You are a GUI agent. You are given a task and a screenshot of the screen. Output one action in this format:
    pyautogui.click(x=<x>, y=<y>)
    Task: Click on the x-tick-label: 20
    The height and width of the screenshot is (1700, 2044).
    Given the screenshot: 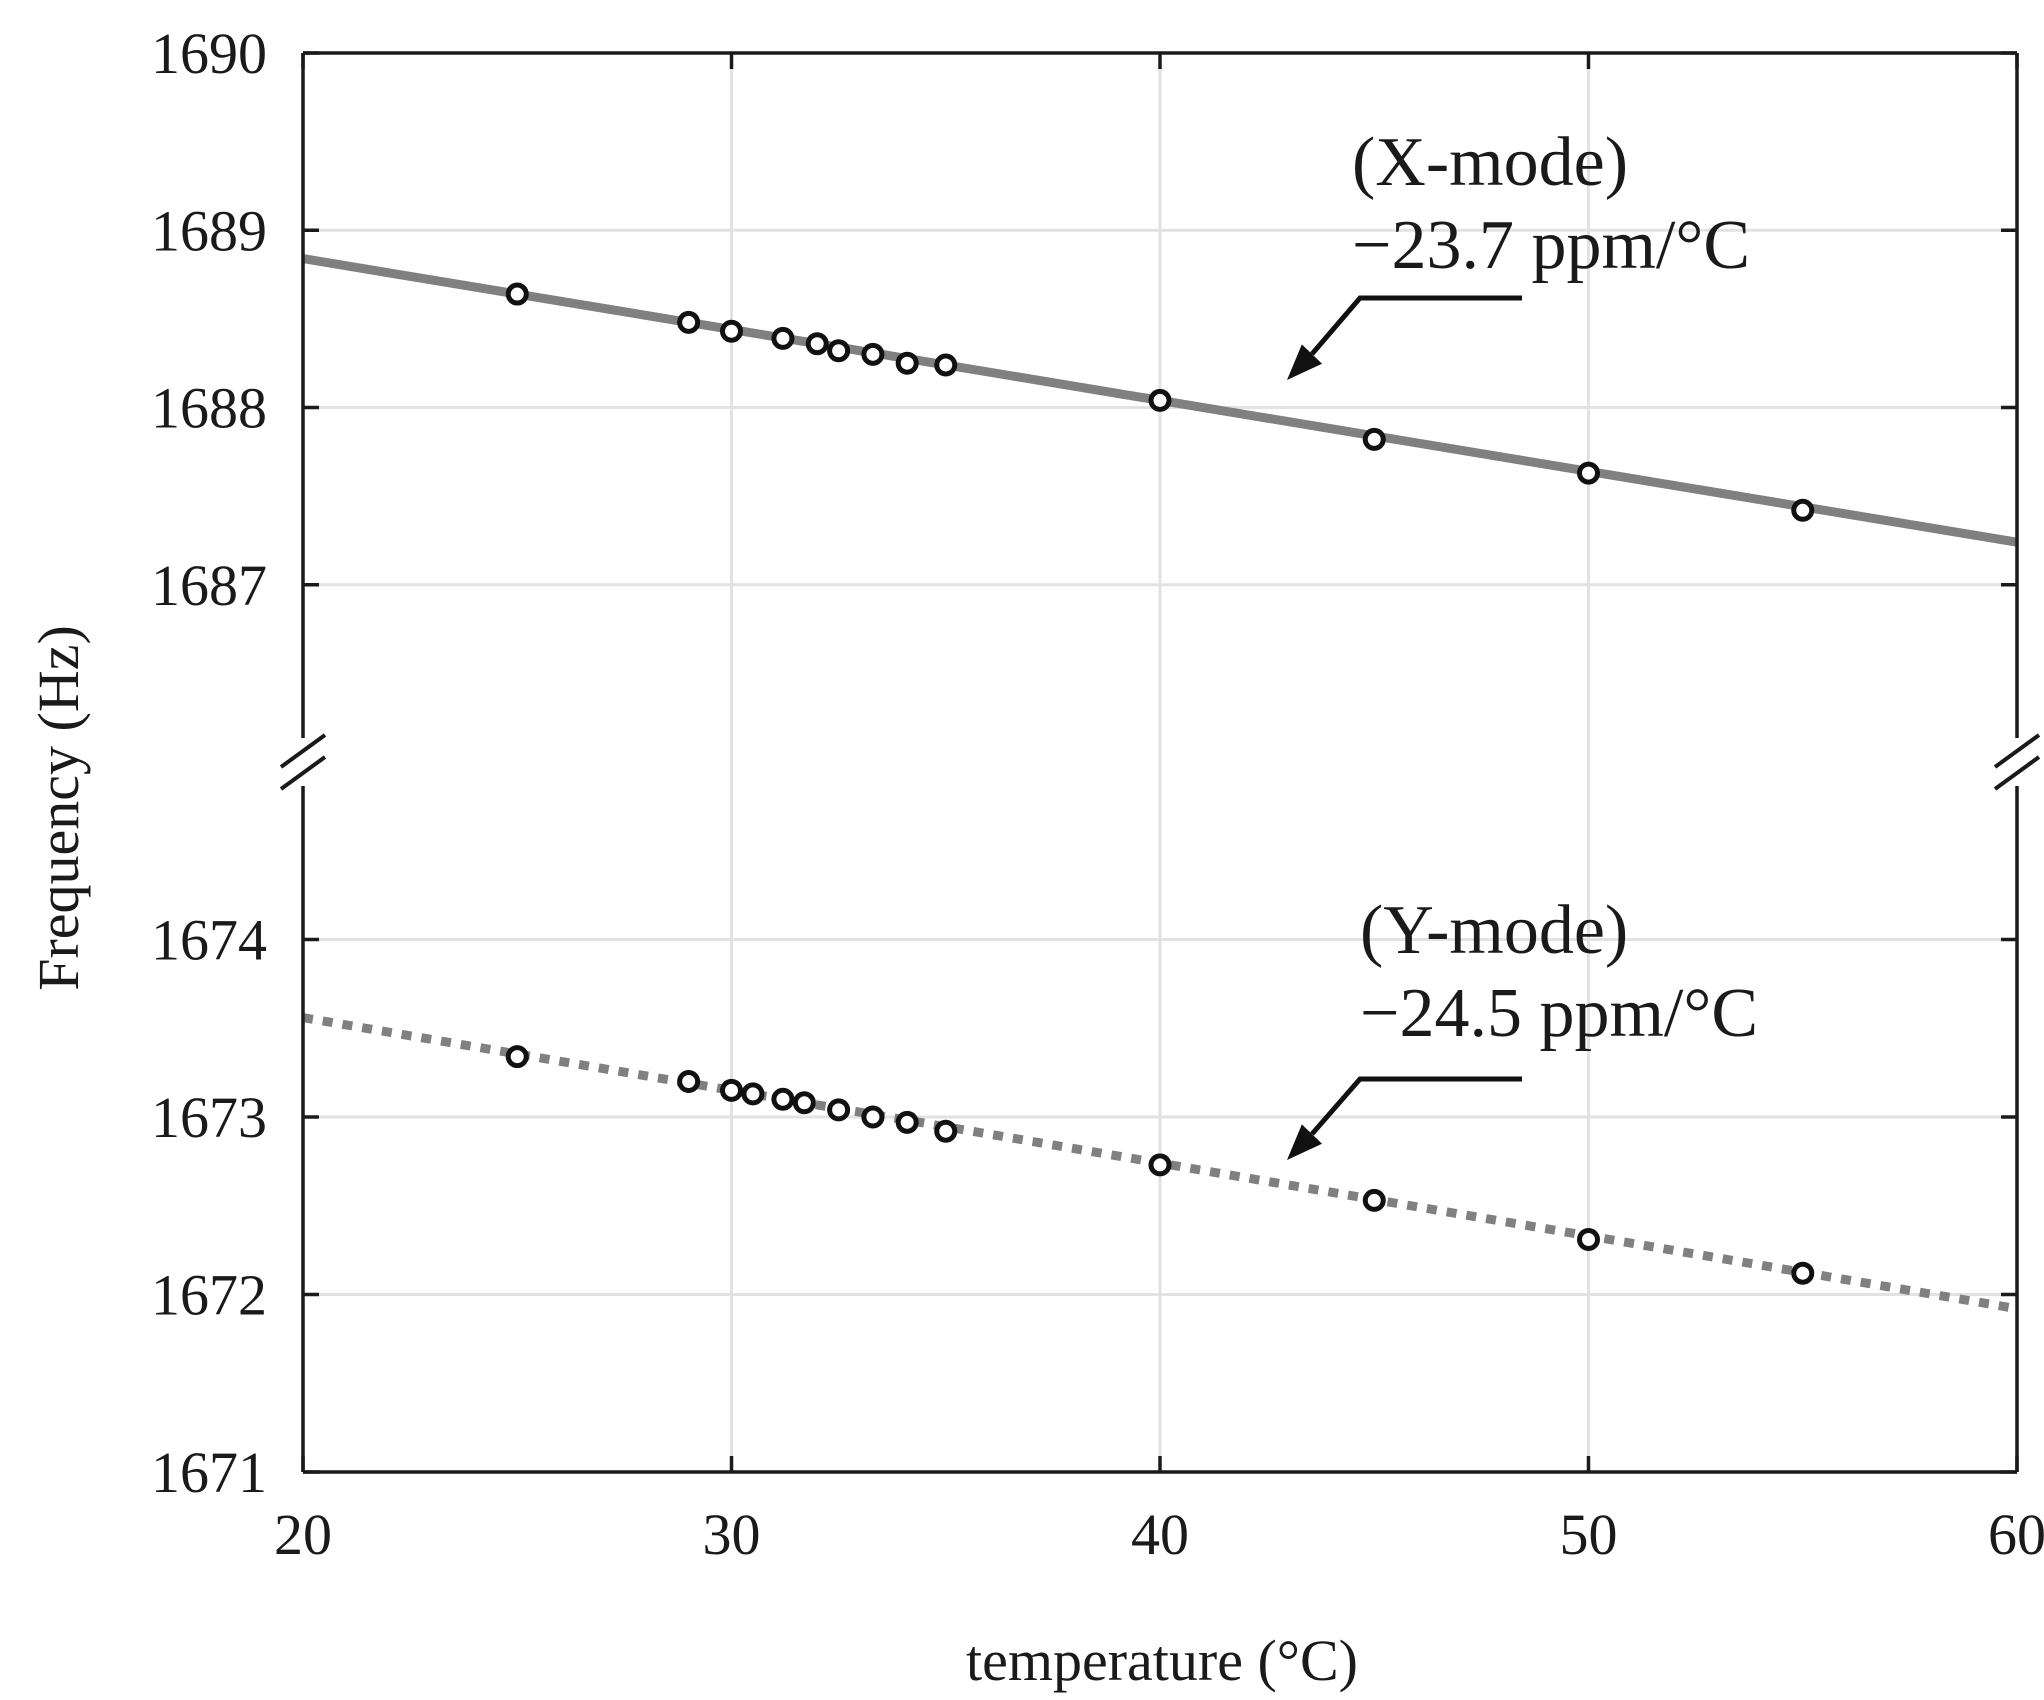 What is the action you would take?
    pyautogui.click(x=303, y=1534)
    